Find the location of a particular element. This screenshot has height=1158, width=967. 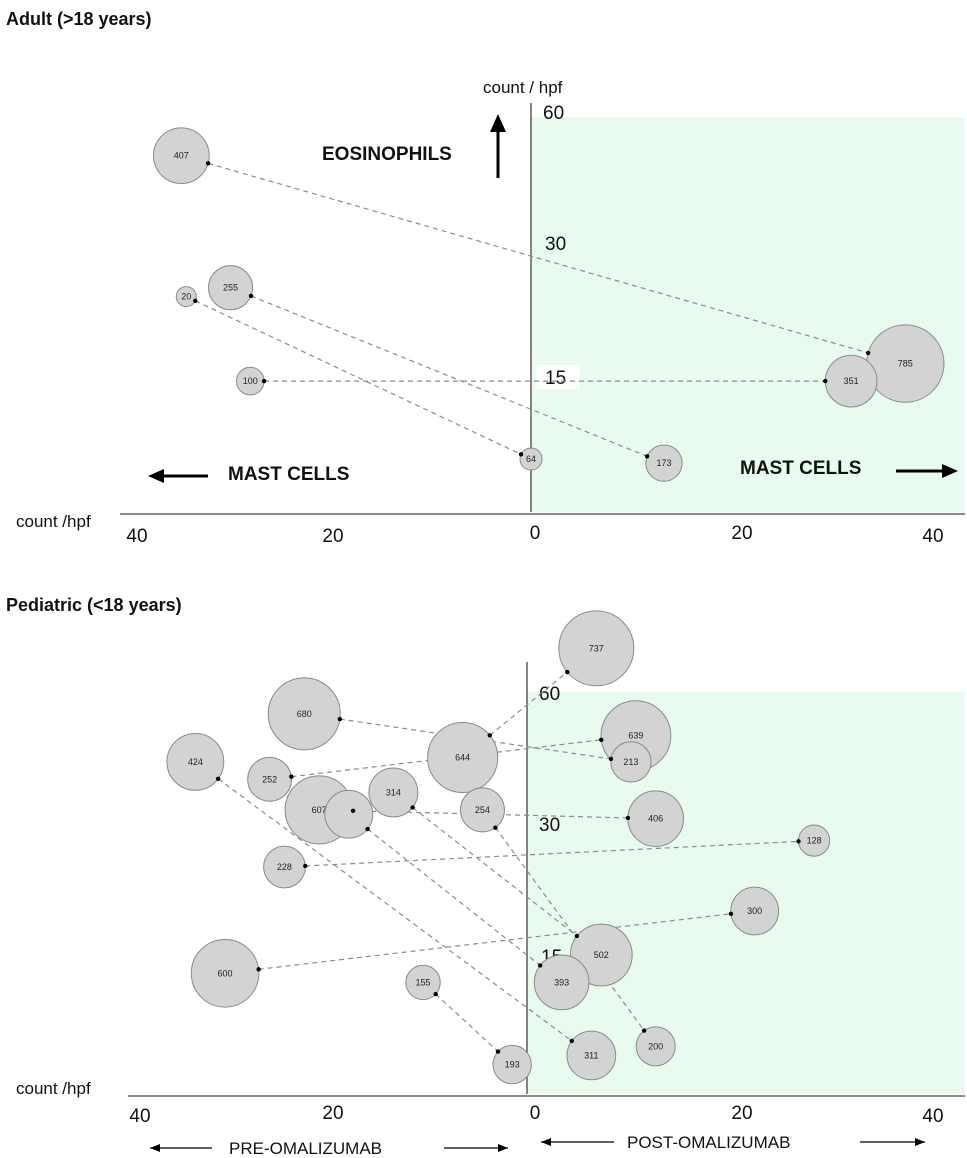

bubble-label: 200 is located at coordinates (655, 1046).